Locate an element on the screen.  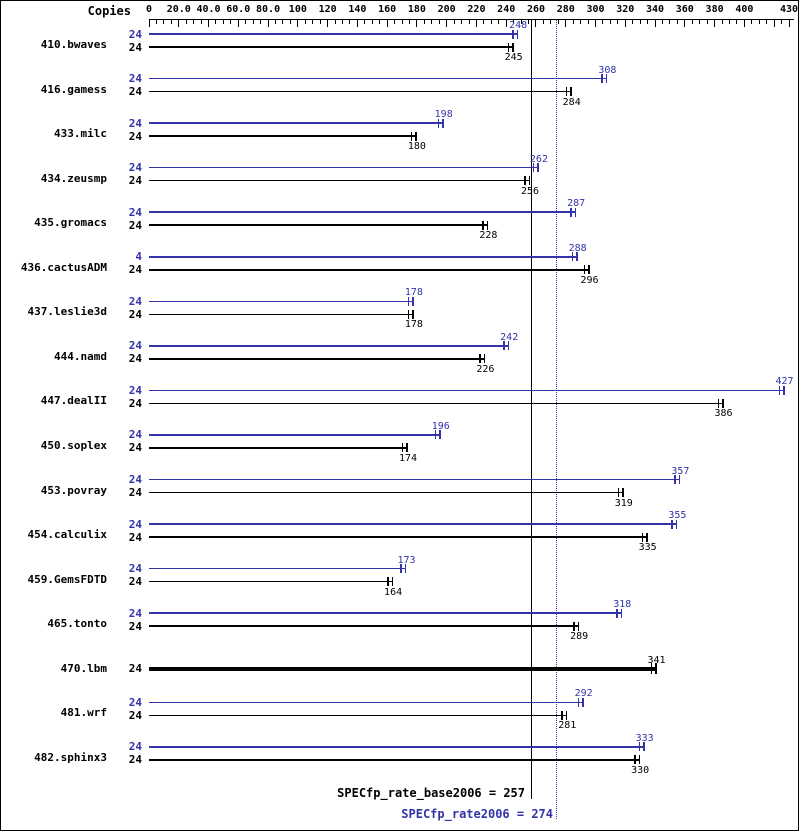
axis-tick-label: 260 is located at coordinates (535, 9).